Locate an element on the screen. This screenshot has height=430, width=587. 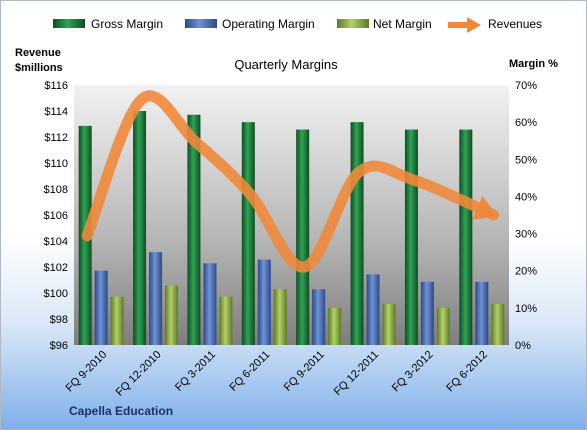
y-left-tick-label: $110 is located at coordinates (56, 164).